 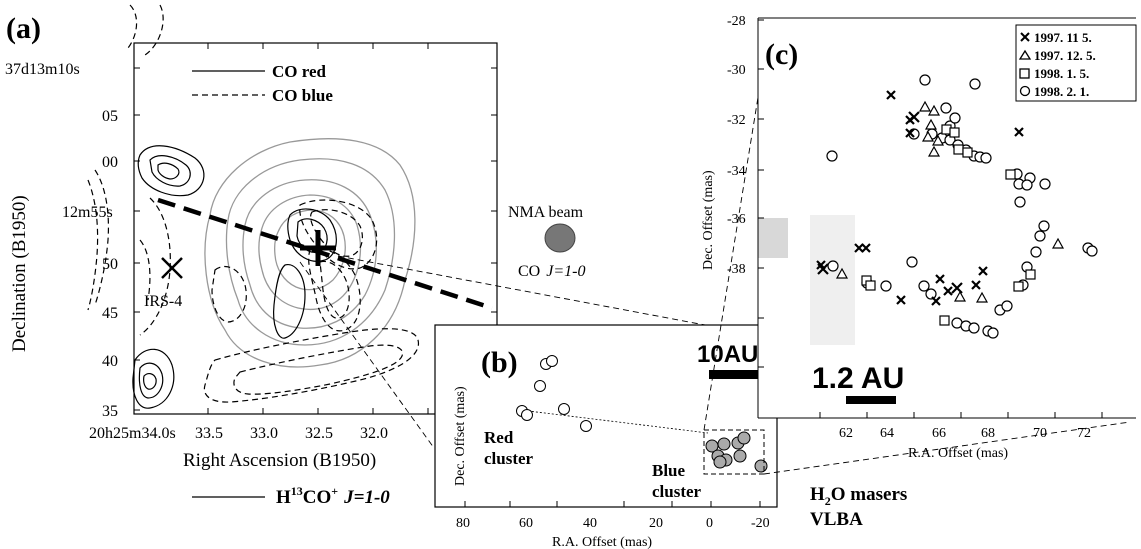 I want to click on x-tick-label: 68, so click(x=988, y=433).